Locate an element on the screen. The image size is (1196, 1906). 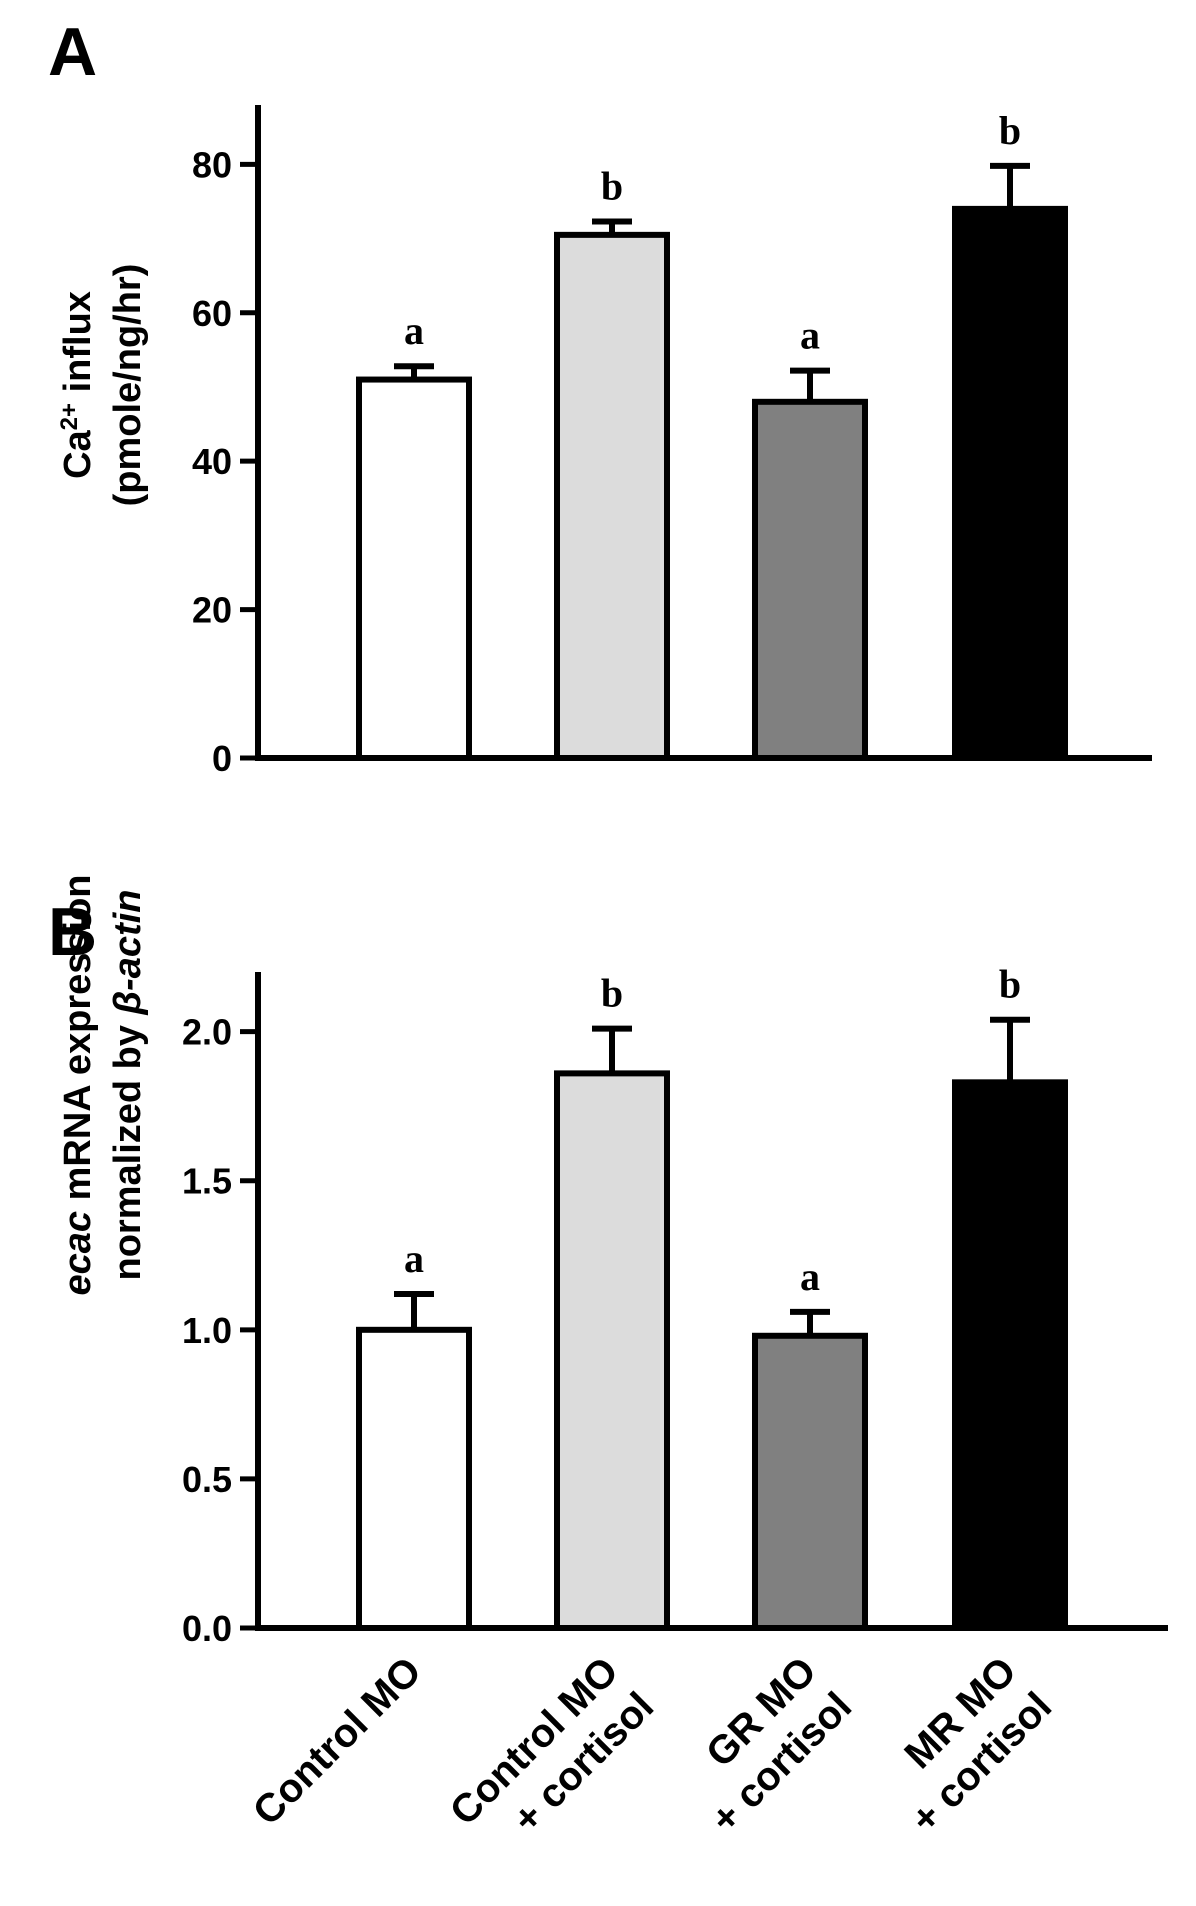
panel-a-label: A is located at coordinates (72, 52).